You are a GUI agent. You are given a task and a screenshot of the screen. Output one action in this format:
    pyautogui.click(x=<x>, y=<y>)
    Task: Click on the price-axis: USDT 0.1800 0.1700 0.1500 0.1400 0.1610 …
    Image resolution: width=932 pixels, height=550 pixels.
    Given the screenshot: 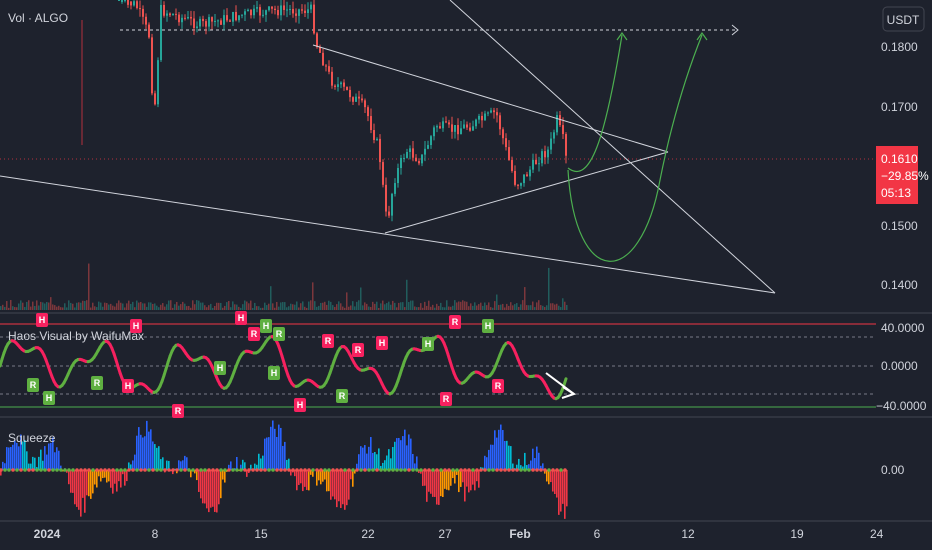 What is the action you would take?
    pyautogui.click(x=904, y=275)
    